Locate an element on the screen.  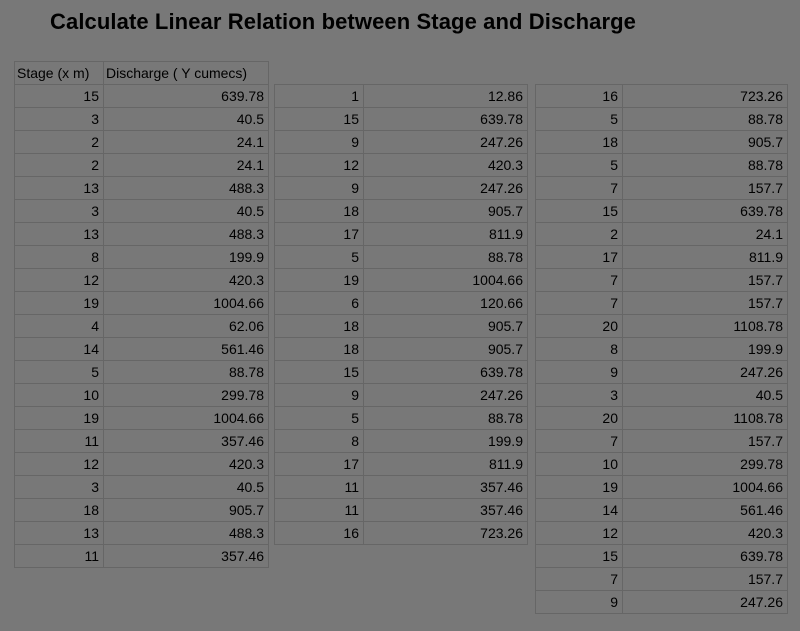
discharge-cell: 811.9 is located at coordinates (705, 257).